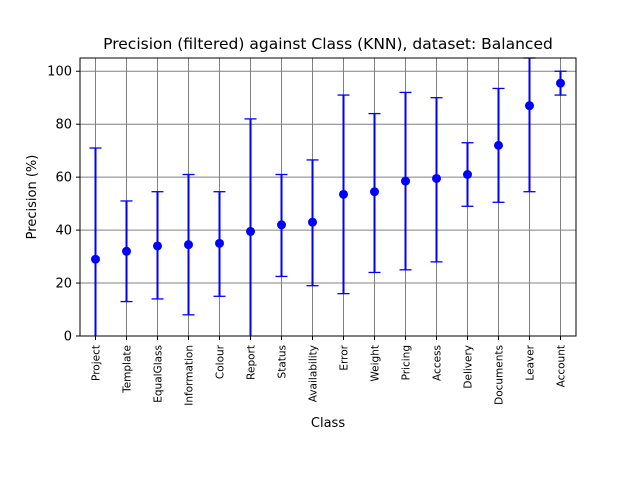 The width and height of the screenshot is (640, 480). Describe the element at coordinates (63, 178) in the screenshot. I see `y-tick-label: 60` at that location.